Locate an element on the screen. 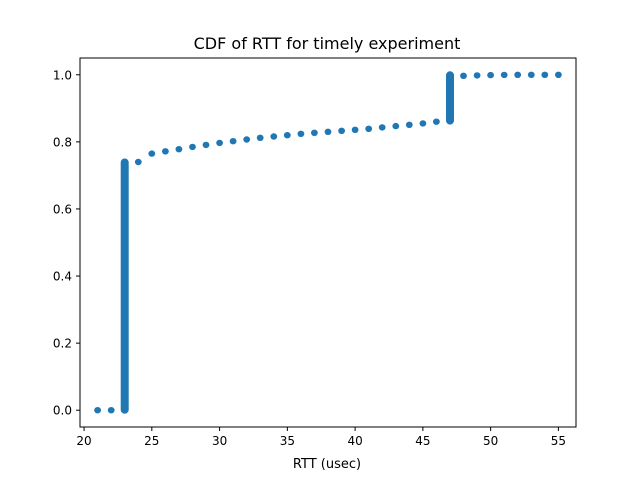  data-run-x23 is located at coordinates (124, 286).